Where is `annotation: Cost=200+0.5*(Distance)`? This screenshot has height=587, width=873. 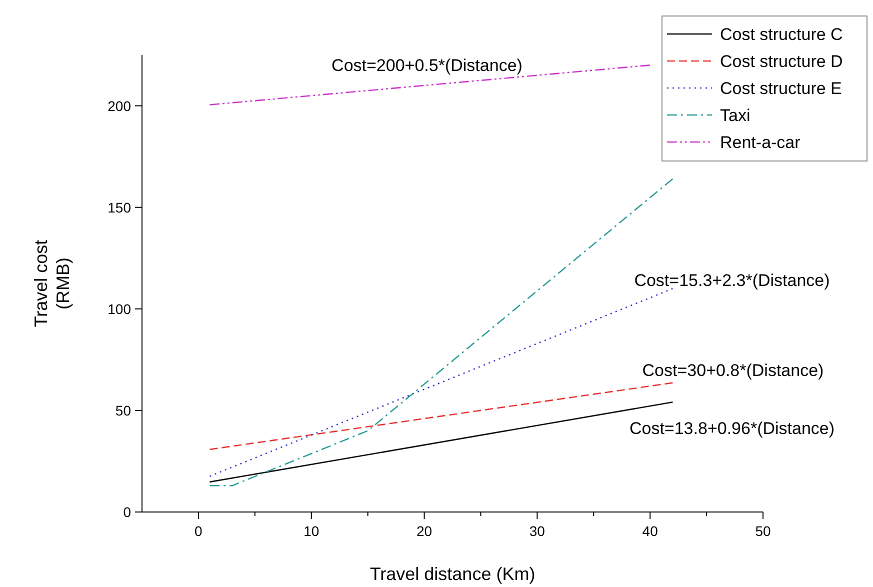
annotation: Cost=200+0.5*(Distance) is located at coordinates (427, 65).